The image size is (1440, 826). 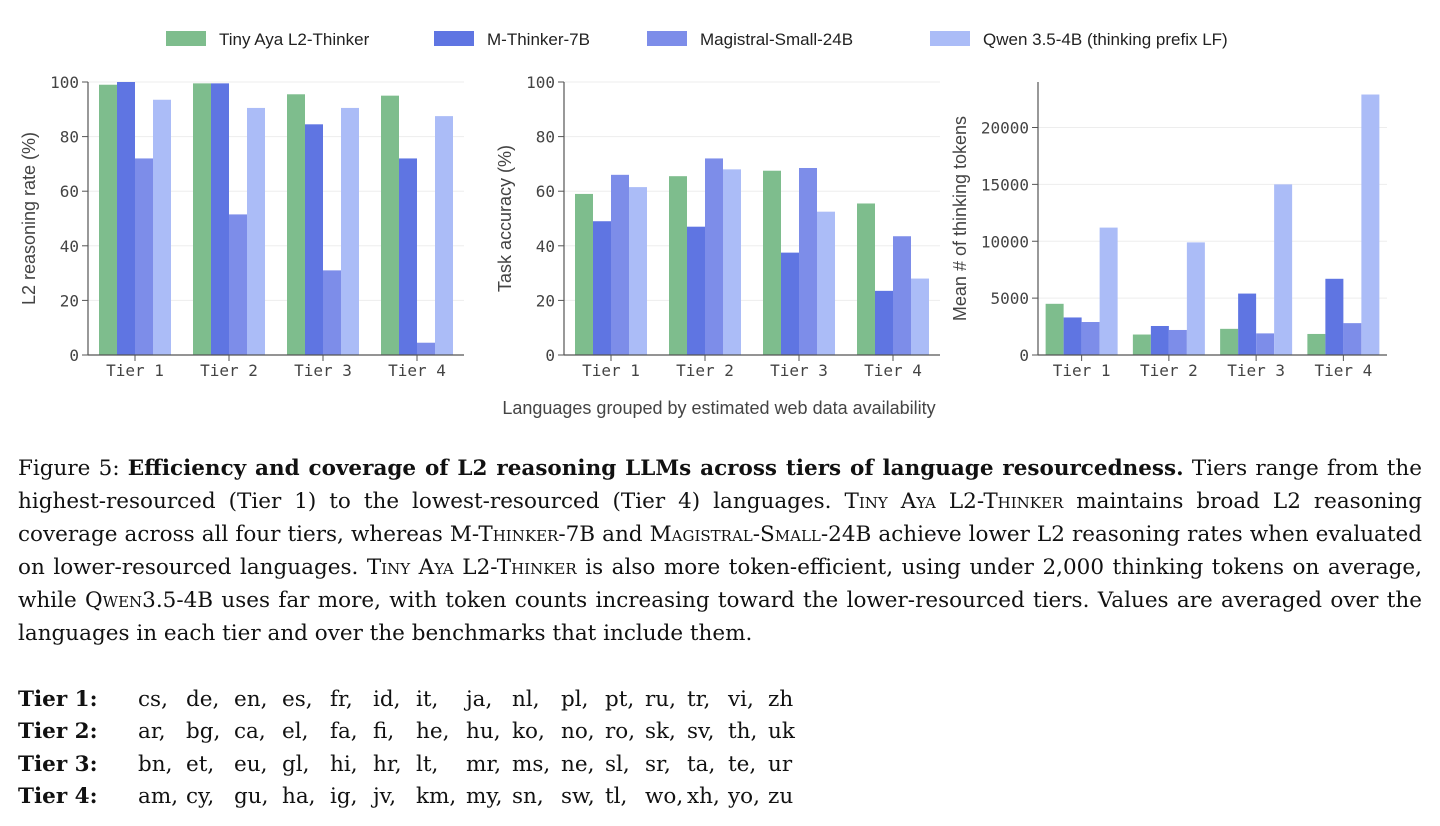 What do you see at coordinates (578, 797) in the screenshot?
I see `language-code: sw,` at bounding box center [578, 797].